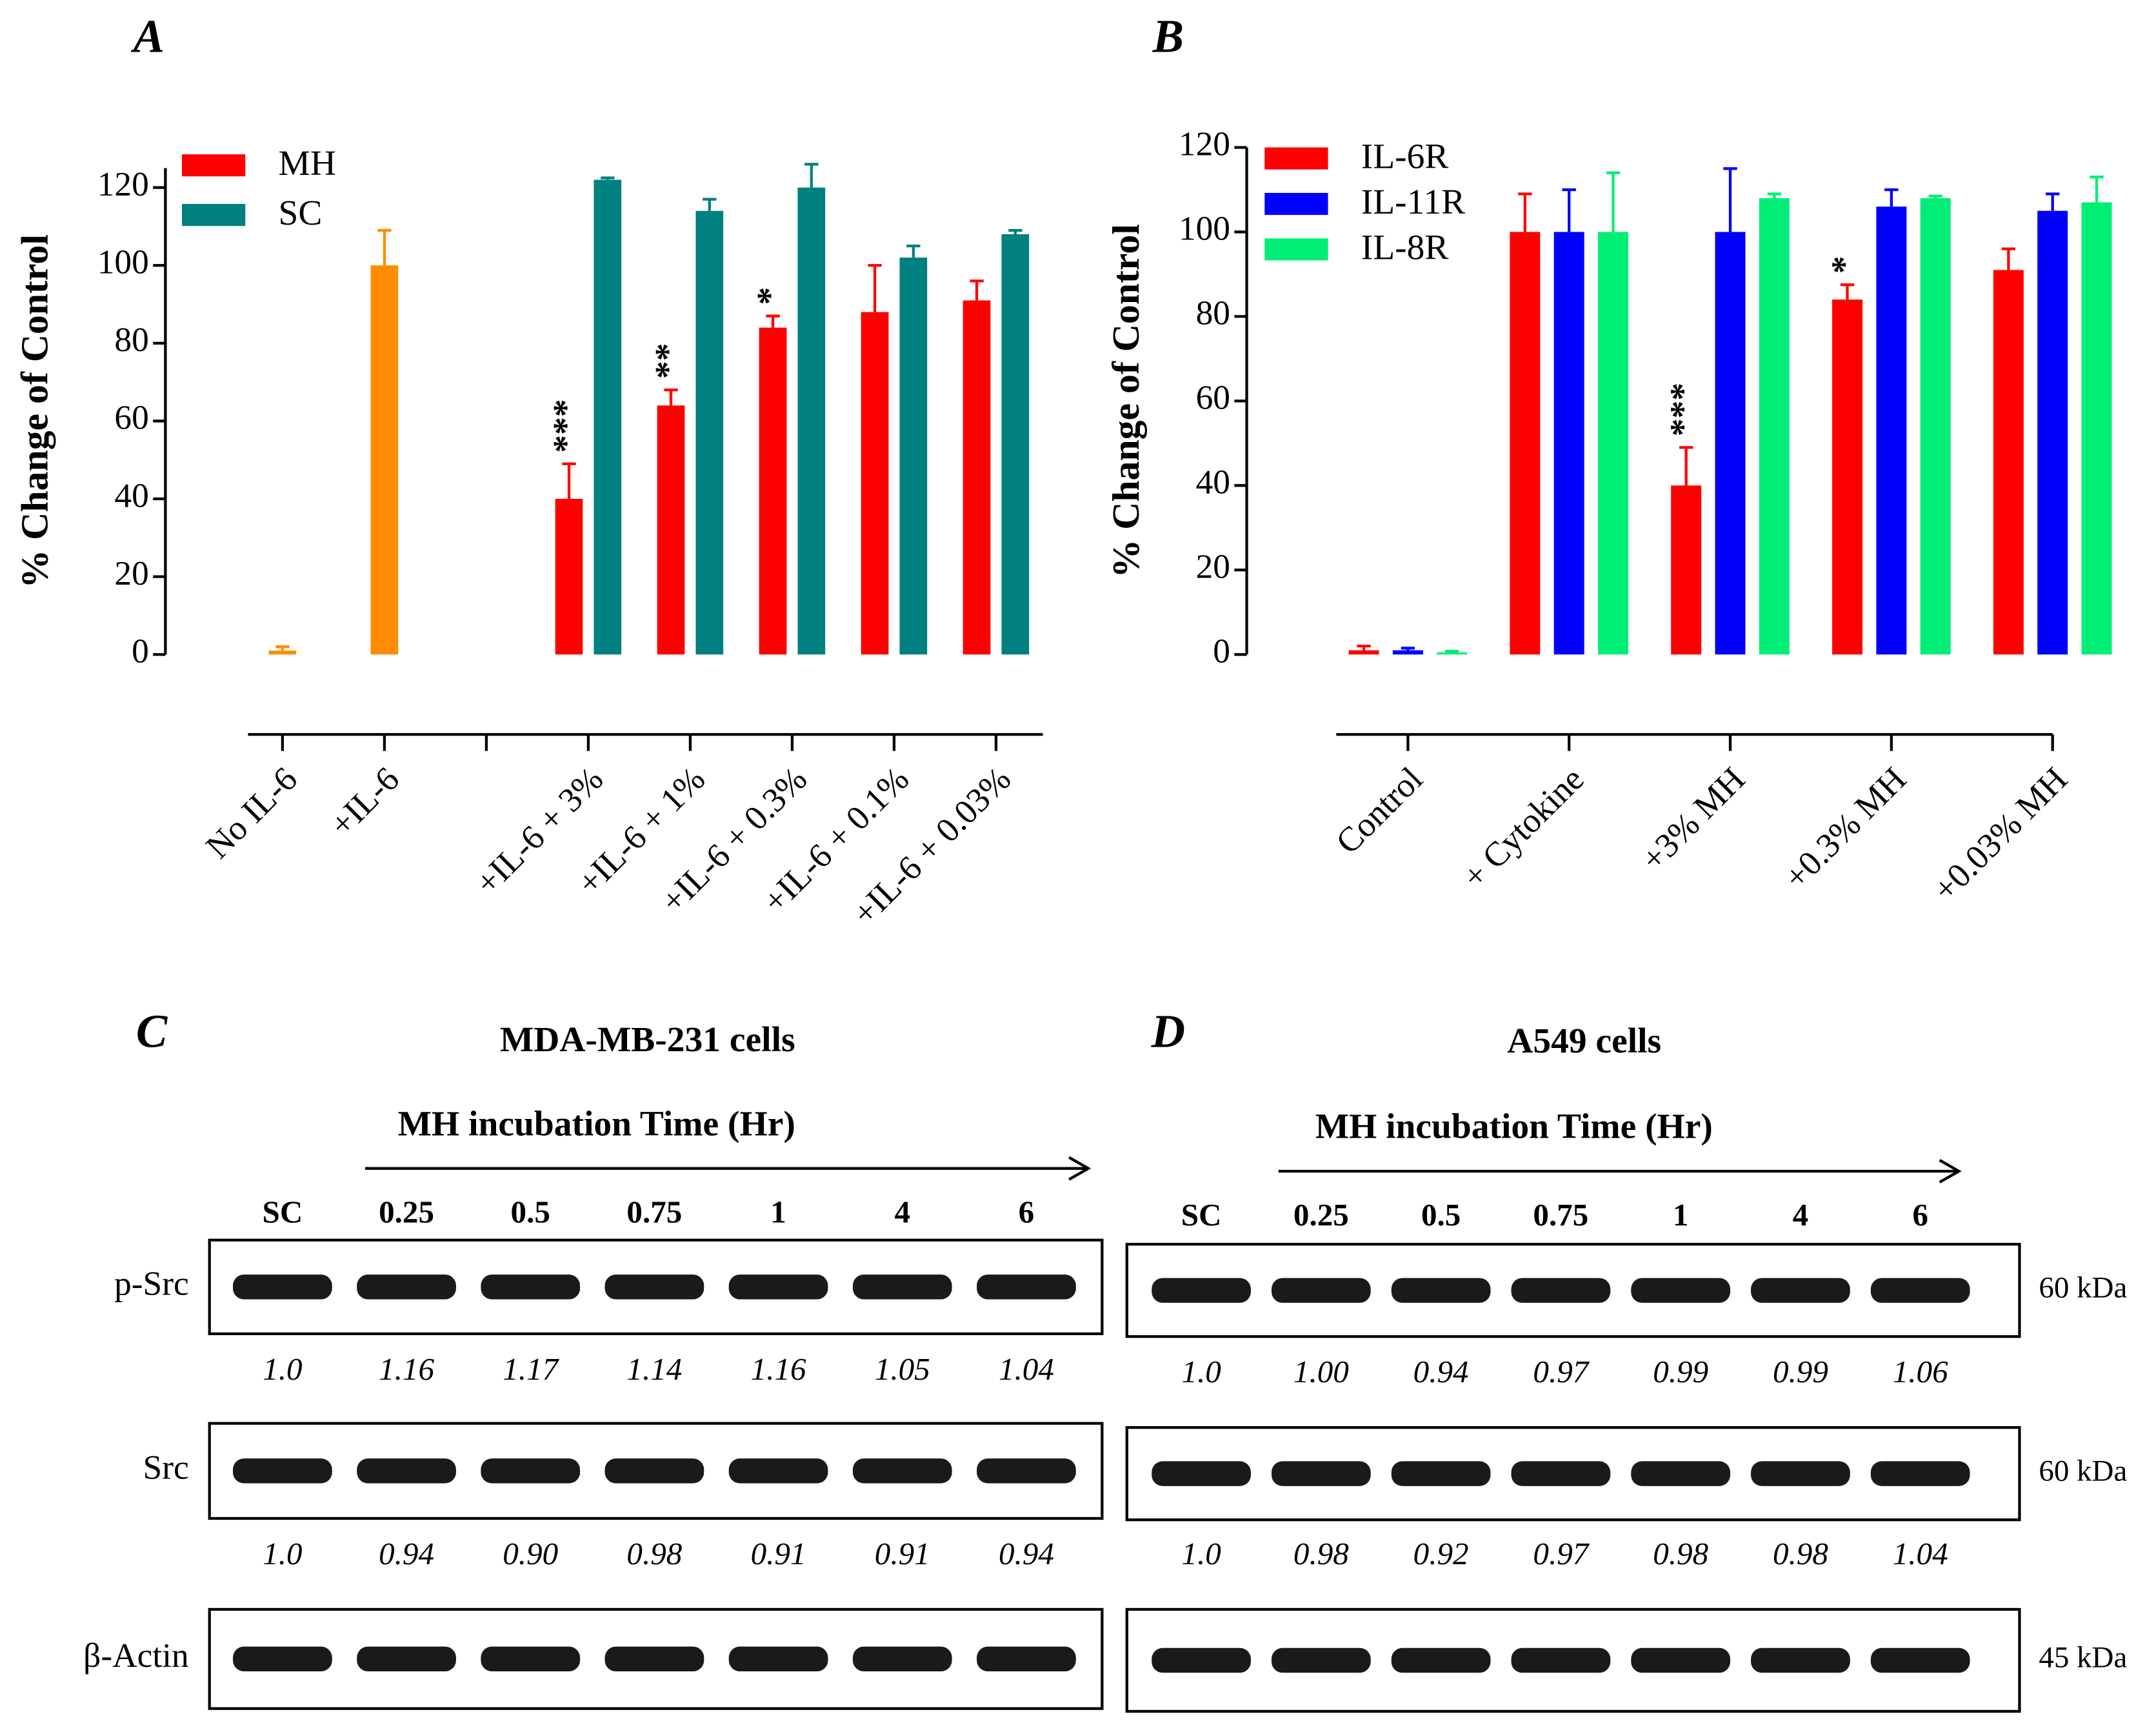 The width and height of the screenshot is (2156, 1732). I want to click on legend-label: IL-11R, so click(1413, 202).